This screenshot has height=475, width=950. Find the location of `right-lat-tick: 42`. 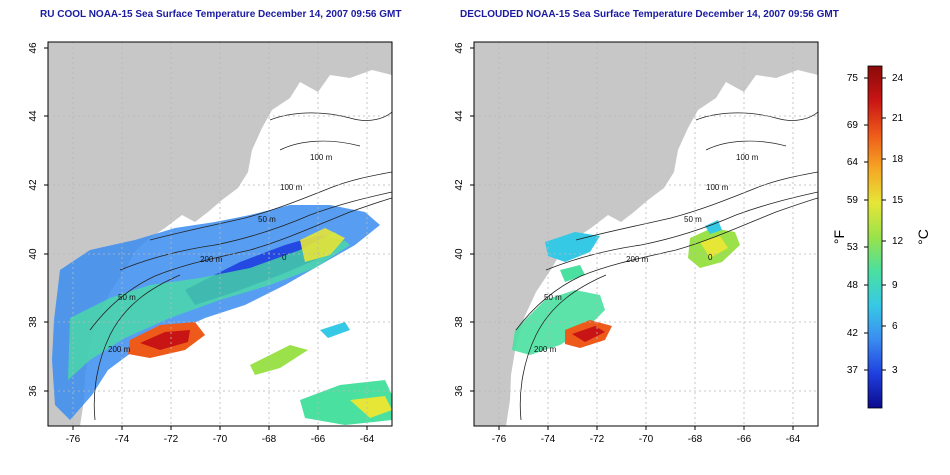

right-lat-tick: 42 is located at coordinates (459, 185).